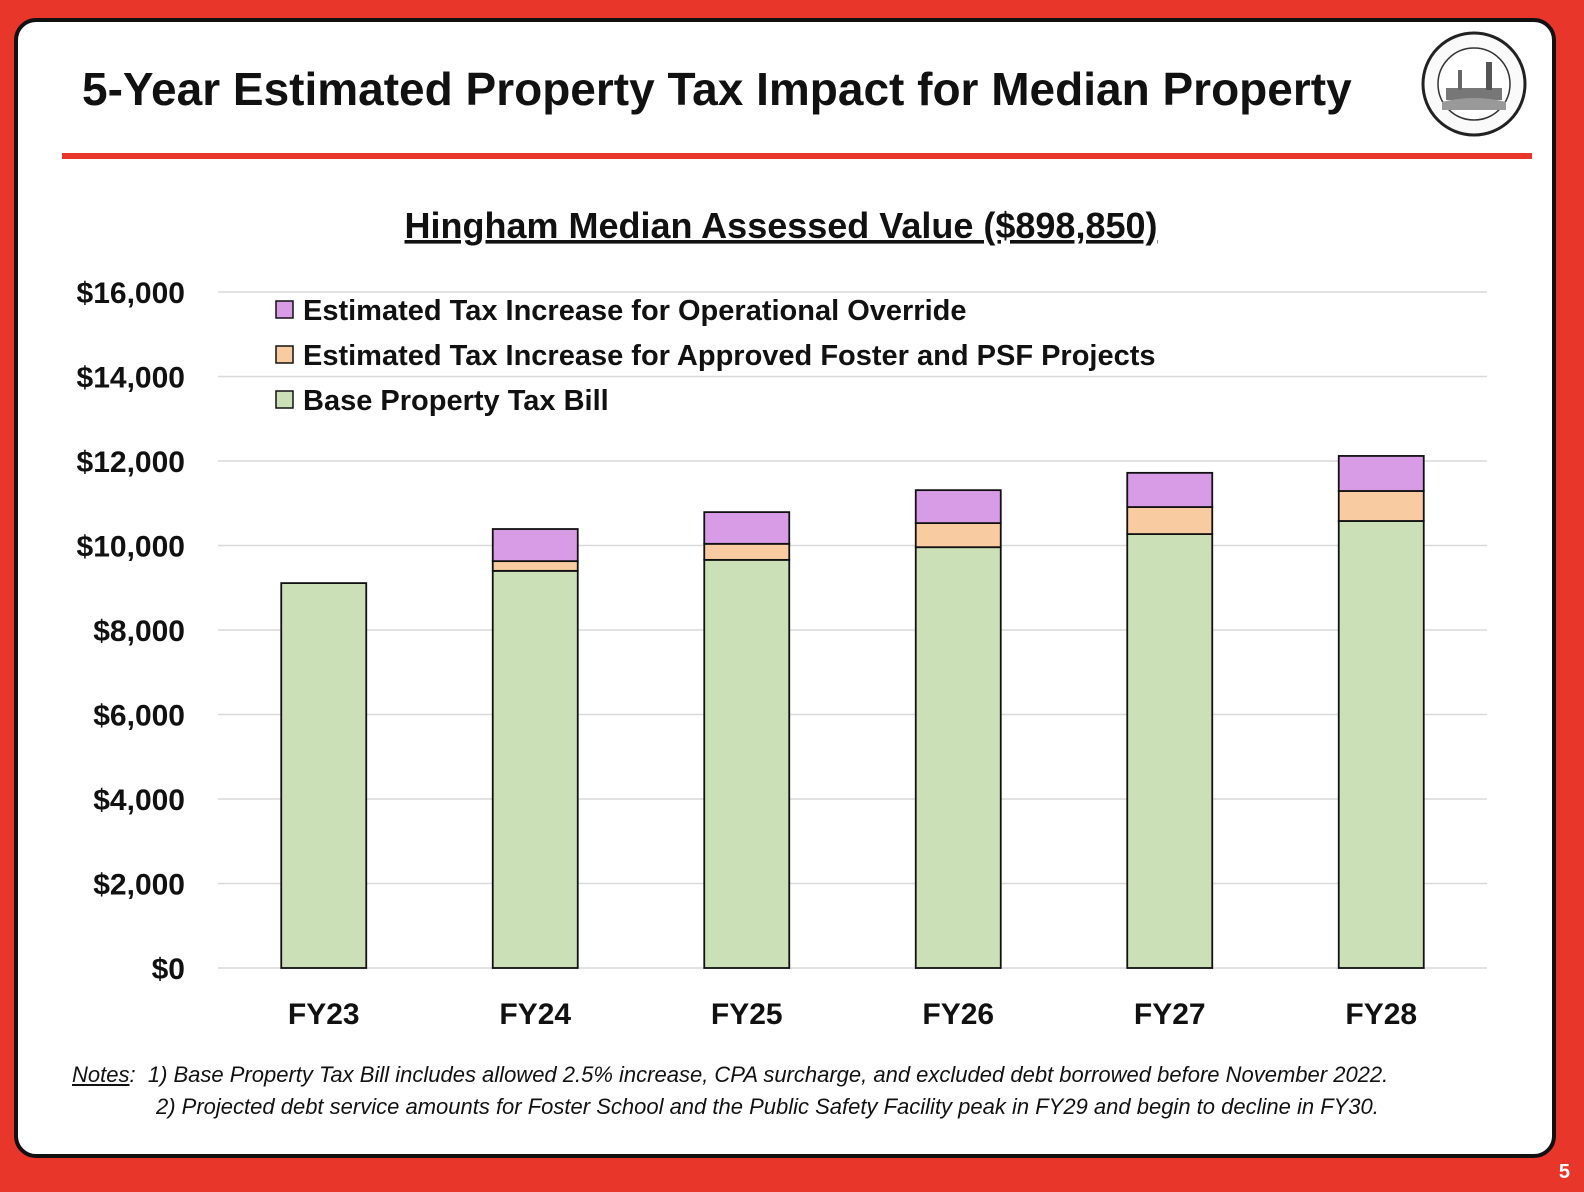  I want to click on bar-base-fy23, so click(324, 775).